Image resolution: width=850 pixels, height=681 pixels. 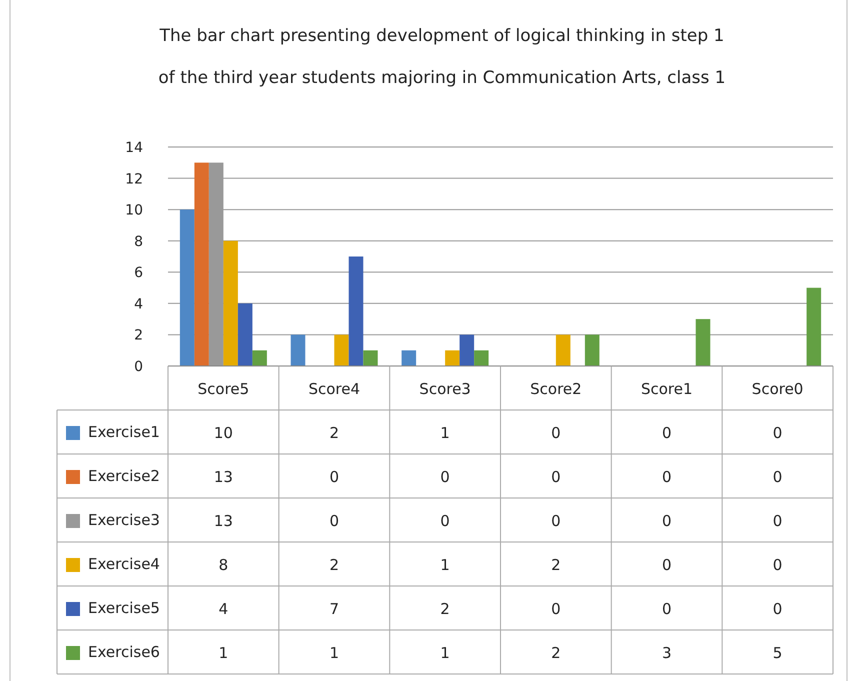 I want to click on y-tick-label: 14, so click(x=134, y=148).